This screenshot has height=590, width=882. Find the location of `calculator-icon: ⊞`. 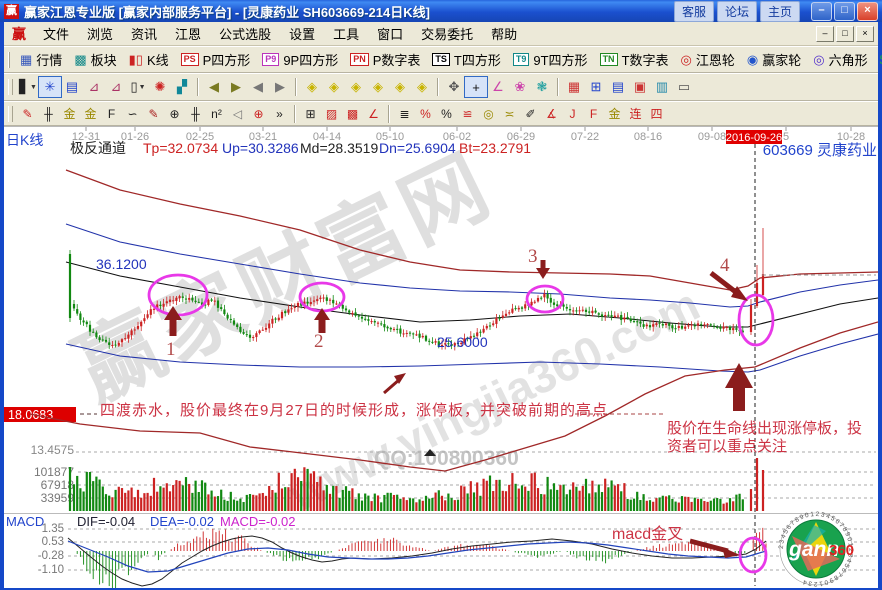

calculator-icon: ⊞ is located at coordinates (596, 86).